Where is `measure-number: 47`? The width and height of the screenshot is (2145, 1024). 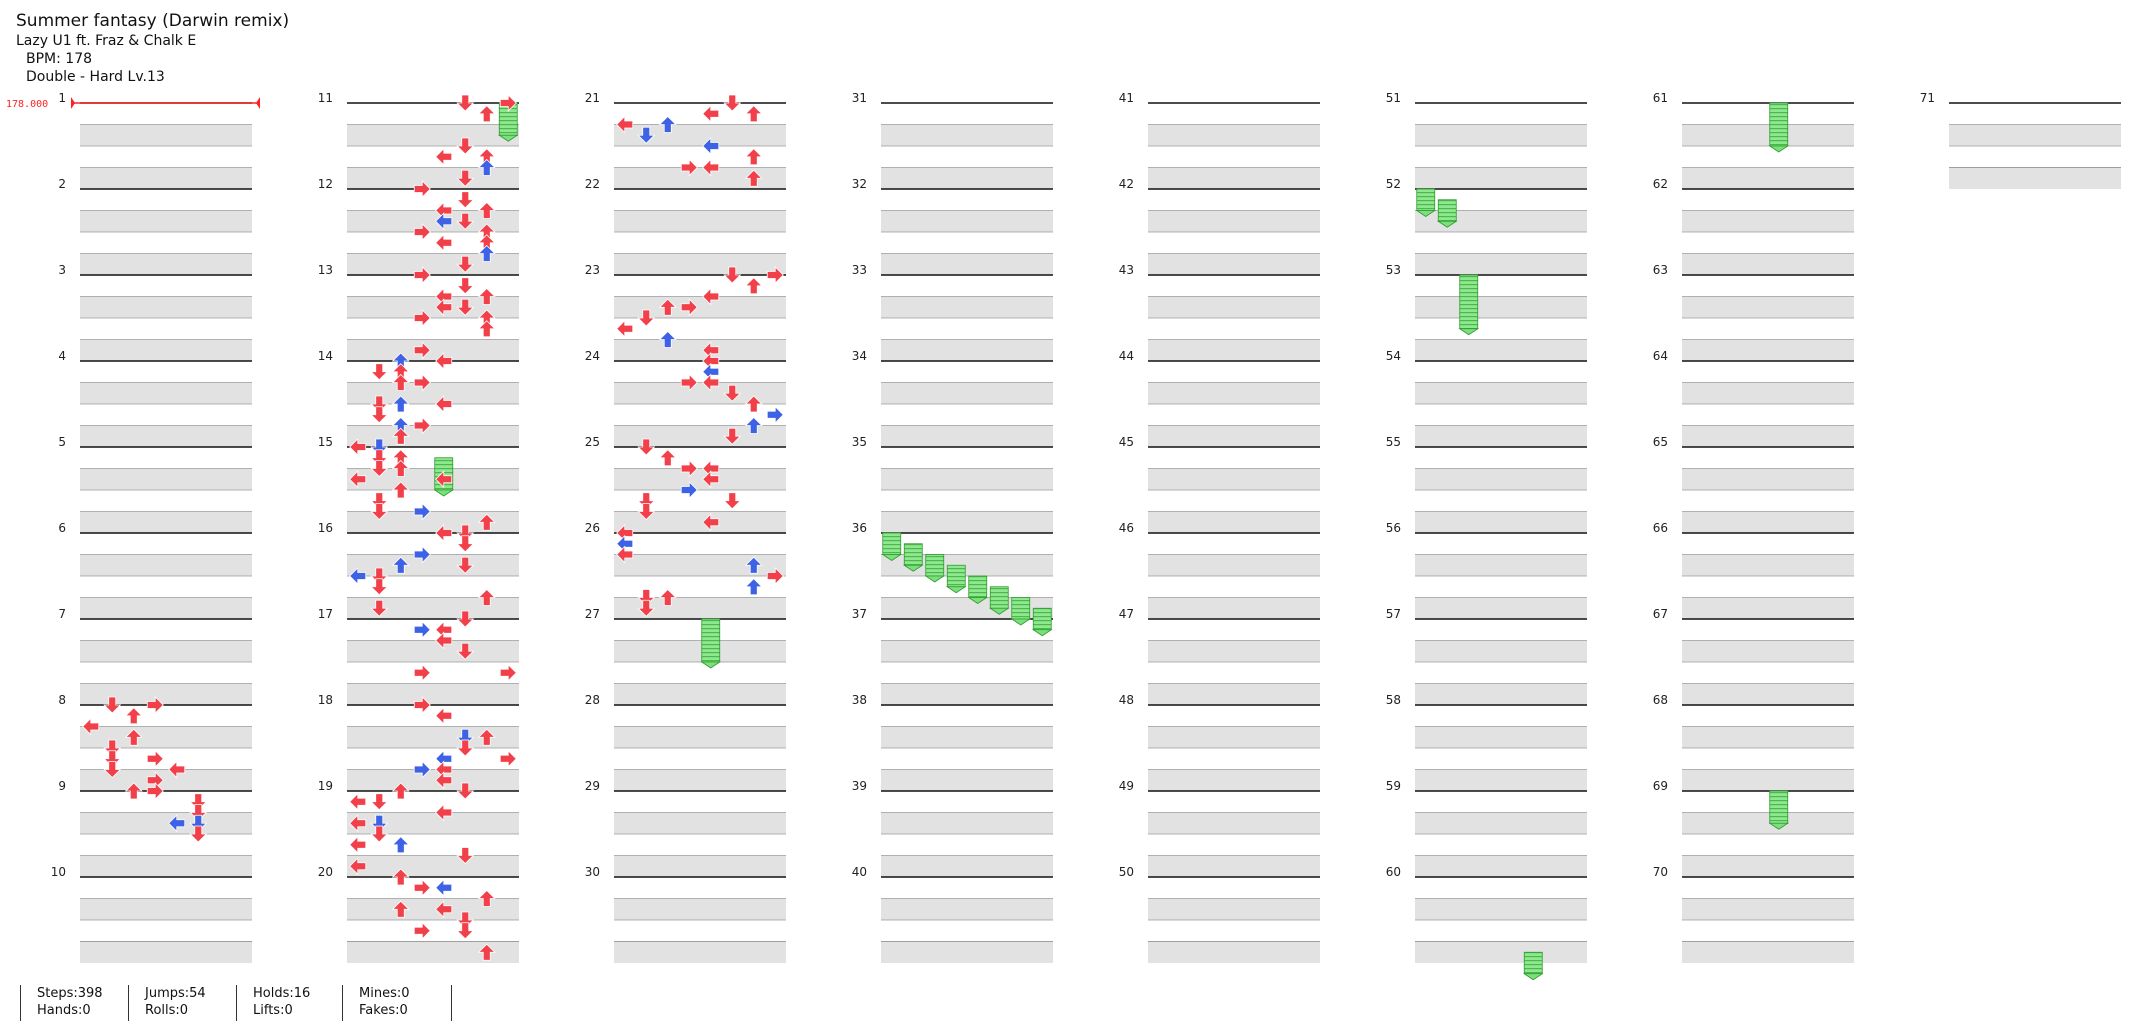 measure-number: 47 is located at coordinates (1126, 614).